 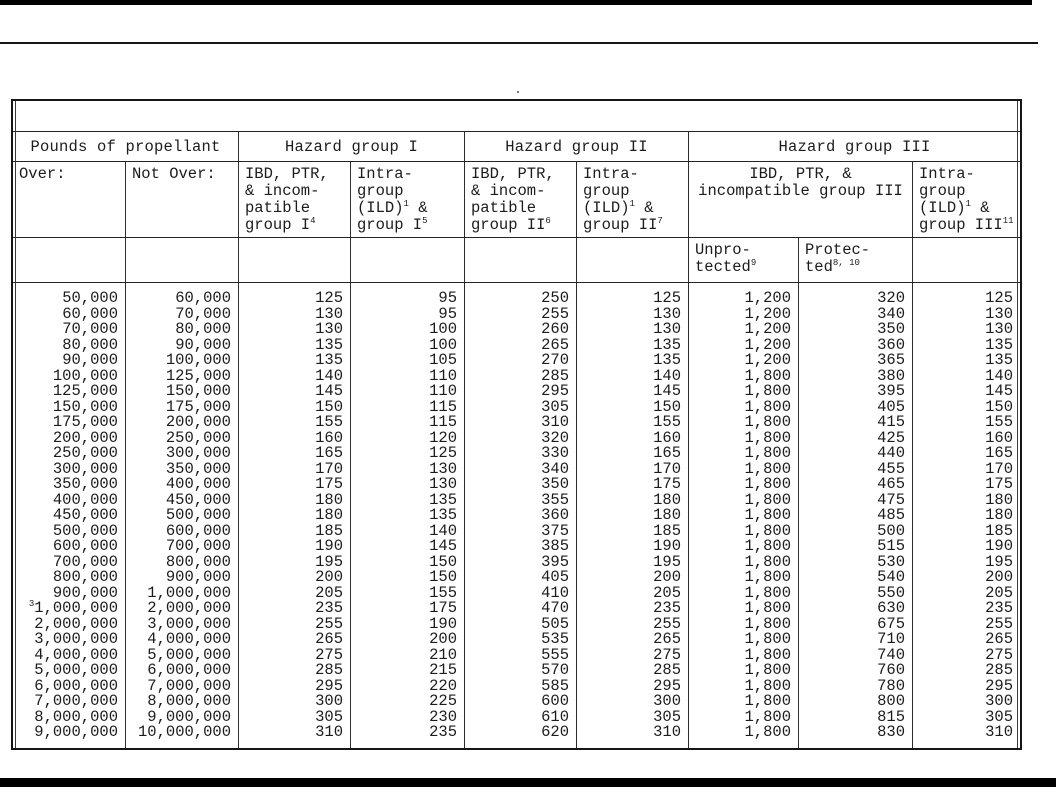 I want to click on data-cell: 535, so click(x=555, y=639).